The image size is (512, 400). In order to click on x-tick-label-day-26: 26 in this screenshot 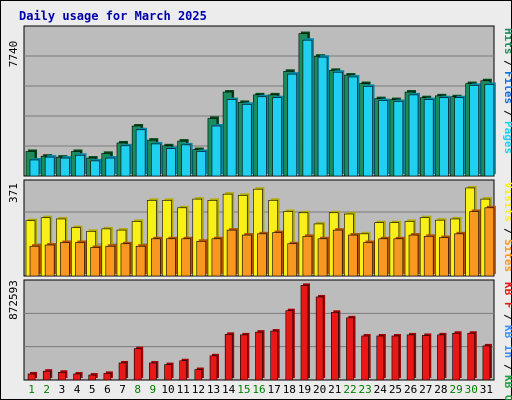, I will do `click(410, 389)`.